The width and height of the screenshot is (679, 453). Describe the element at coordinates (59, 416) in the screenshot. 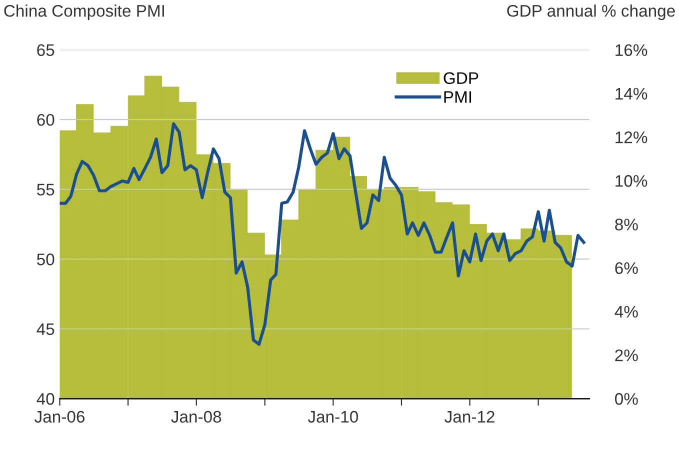

I see `x-tick-label: Jan-06` at that location.